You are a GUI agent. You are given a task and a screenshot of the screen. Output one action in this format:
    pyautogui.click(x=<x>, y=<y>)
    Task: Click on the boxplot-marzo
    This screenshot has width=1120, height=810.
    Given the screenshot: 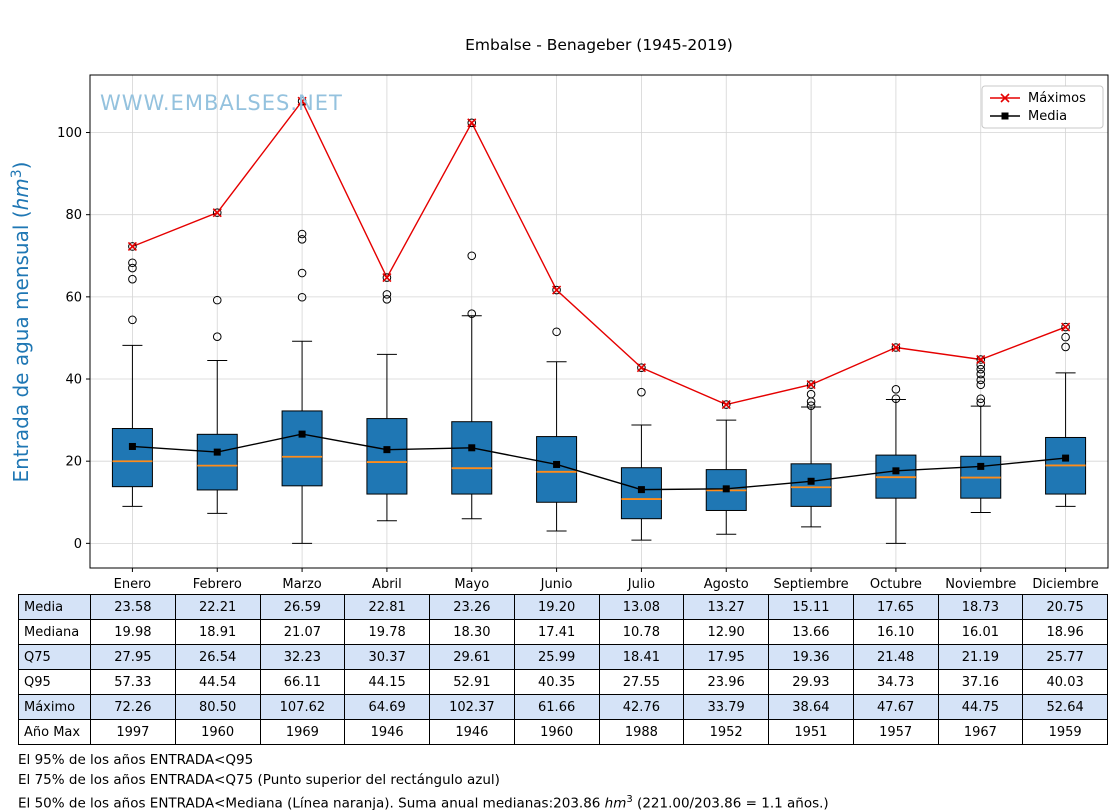 What is the action you would take?
    pyautogui.click(x=302, y=386)
    